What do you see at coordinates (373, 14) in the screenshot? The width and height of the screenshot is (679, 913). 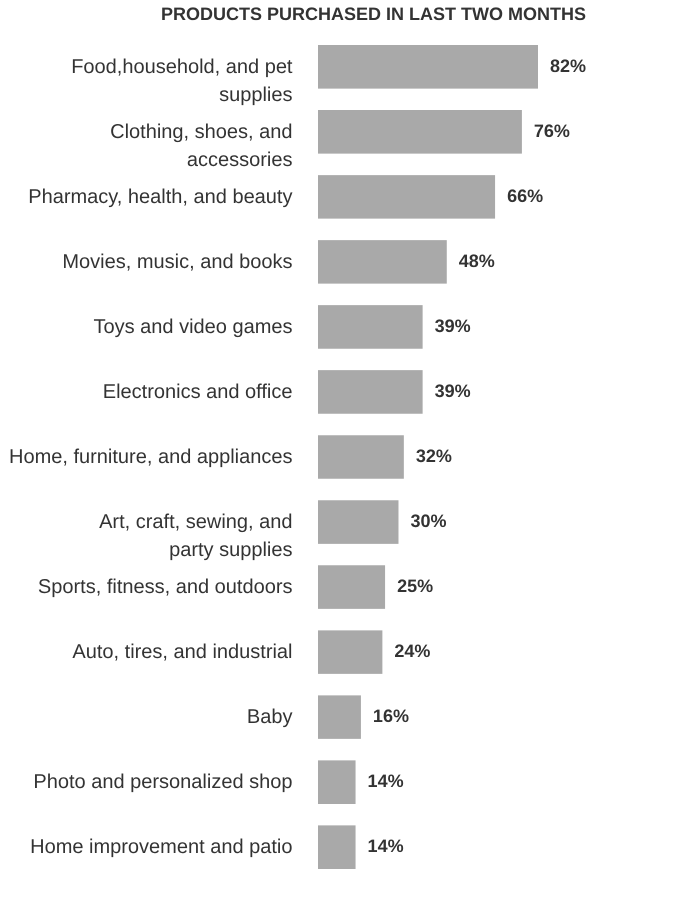 I see `chart-title: PRODUCTS PURCHASED IN LAST TWO MONTHS` at bounding box center [373, 14].